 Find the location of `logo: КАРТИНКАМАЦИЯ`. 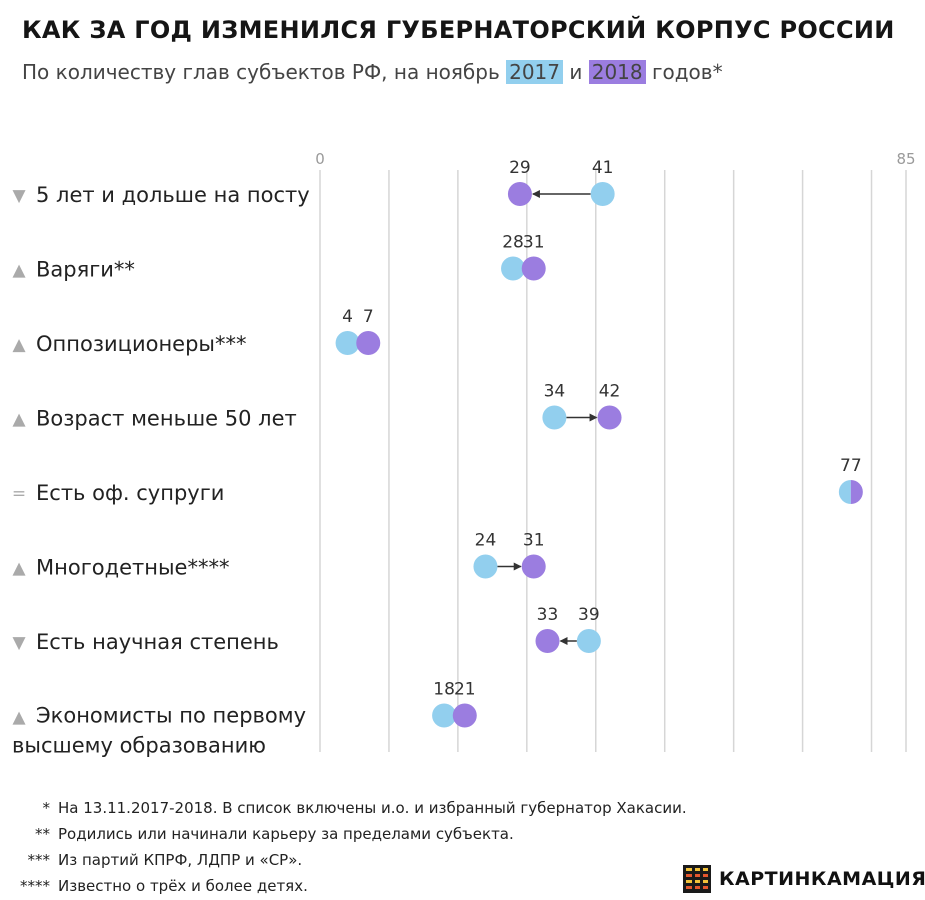

logo: КАРТИНКАМАЦИЯ is located at coordinates (804, 879).